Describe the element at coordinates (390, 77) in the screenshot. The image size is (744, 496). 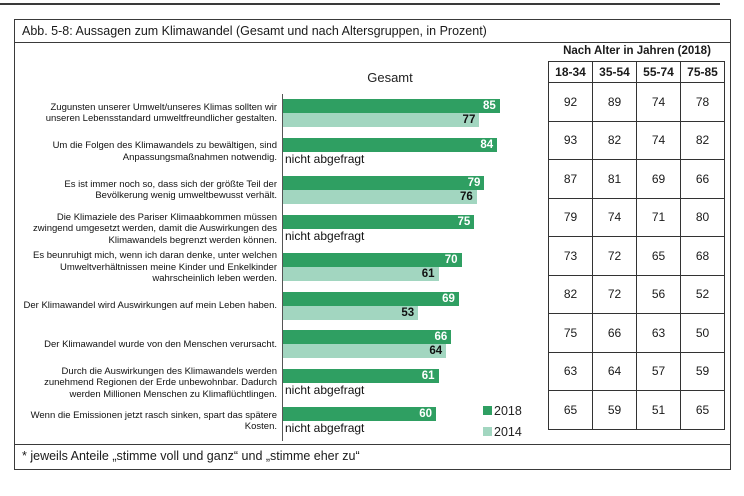
I see `chart-group-title: Gesamt` at that location.